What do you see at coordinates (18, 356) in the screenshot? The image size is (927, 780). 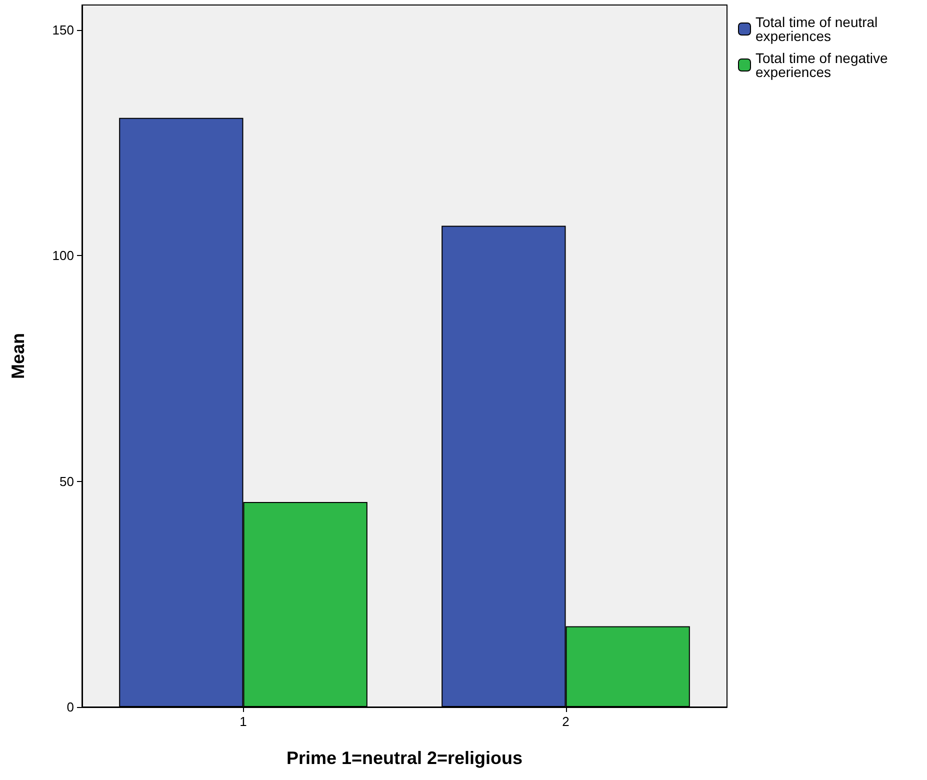 I see `y-axis-title: Mean` at bounding box center [18, 356].